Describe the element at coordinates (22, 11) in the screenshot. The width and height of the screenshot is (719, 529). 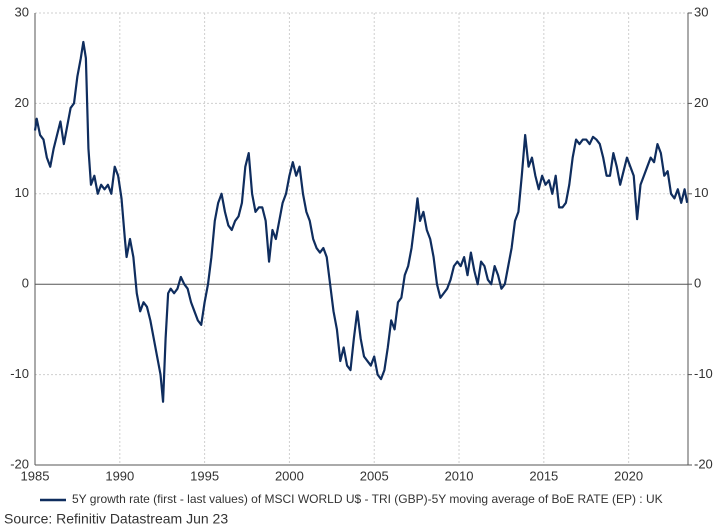
I see `y-tick-label: 30` at that location.